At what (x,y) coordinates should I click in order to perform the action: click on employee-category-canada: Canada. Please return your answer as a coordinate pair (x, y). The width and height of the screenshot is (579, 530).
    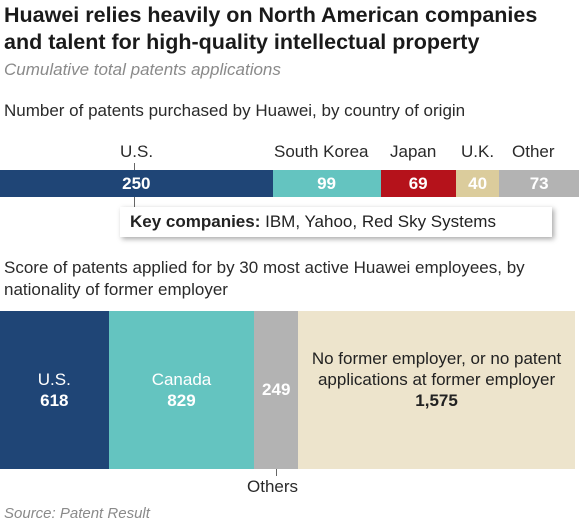
    Looking at the image, I should click on (181, 379).